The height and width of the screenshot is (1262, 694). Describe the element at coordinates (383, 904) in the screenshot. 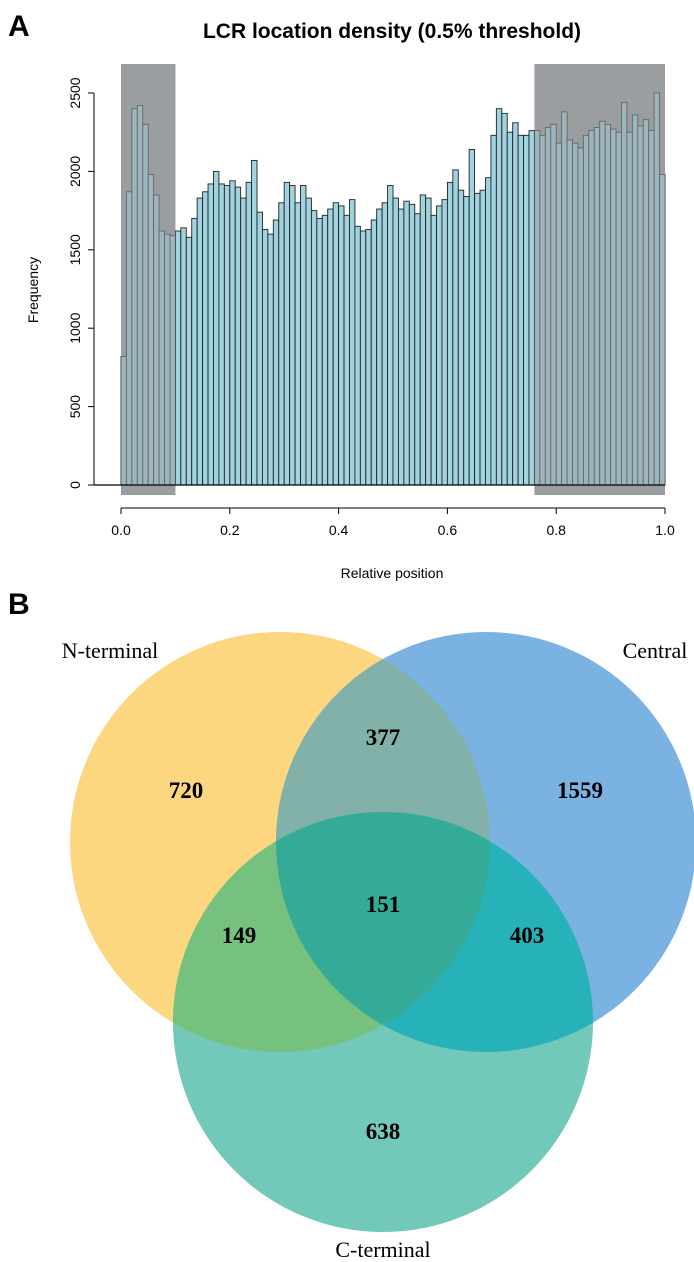

I see `venn-count-all: 151` at that location.